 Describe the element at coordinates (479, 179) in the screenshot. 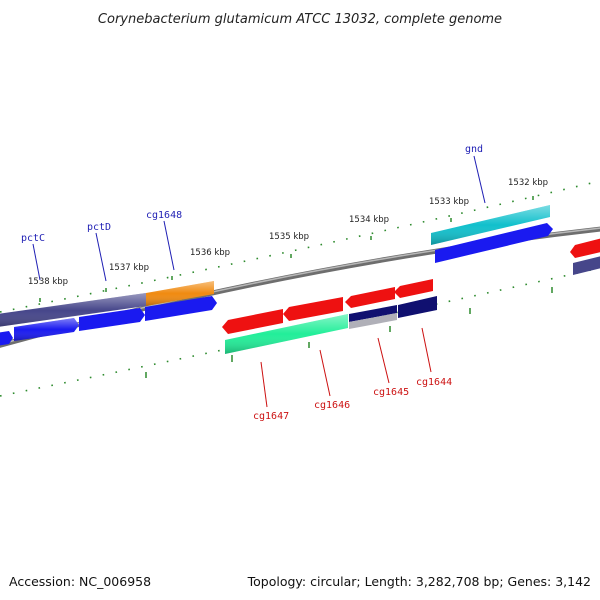

I see `label-leader-gnd` at that location.